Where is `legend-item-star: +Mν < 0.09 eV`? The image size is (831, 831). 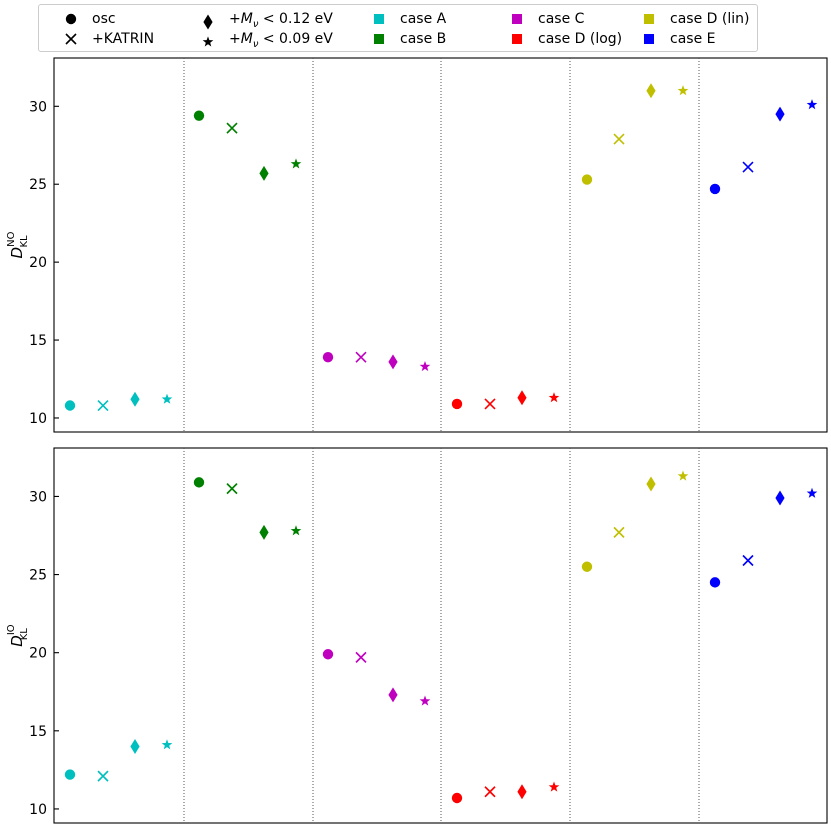
legend-item-star: +Mν < 0.09 eV is located at coordinates (266, 42).